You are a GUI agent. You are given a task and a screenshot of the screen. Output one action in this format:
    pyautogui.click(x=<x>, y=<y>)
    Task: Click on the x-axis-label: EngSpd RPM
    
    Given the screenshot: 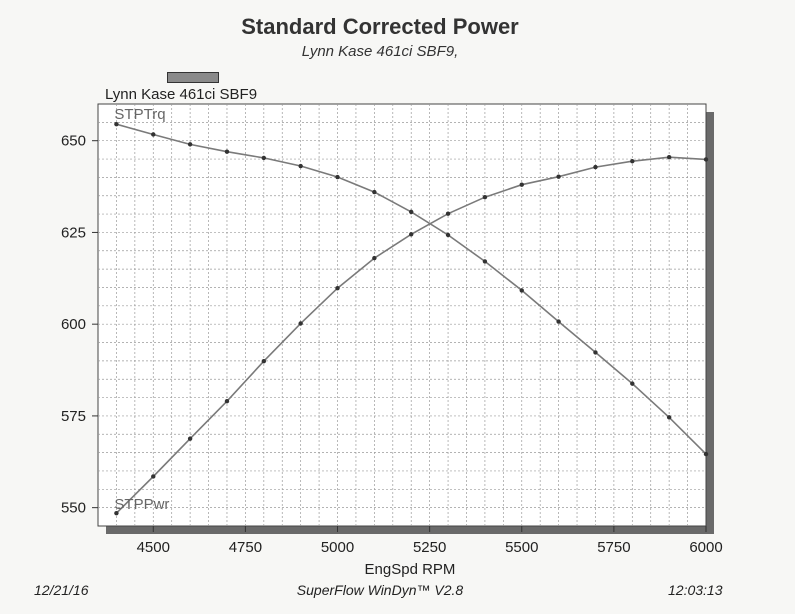 What is the action you would take?
    pyautogui.click(x=410, y=569)
    